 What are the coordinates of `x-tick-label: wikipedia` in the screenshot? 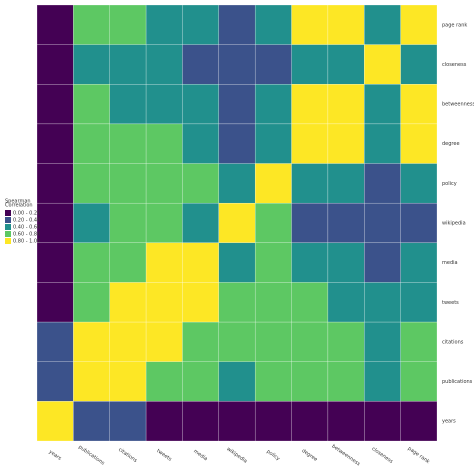 It's located at (236, 455).